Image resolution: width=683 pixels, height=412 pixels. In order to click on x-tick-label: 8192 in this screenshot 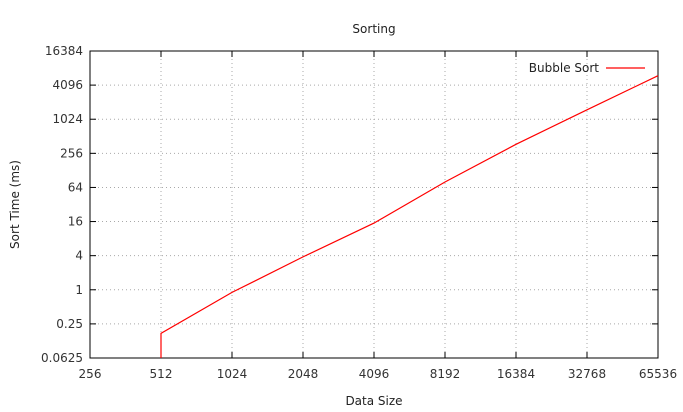, I will do `click(445, 374)`.